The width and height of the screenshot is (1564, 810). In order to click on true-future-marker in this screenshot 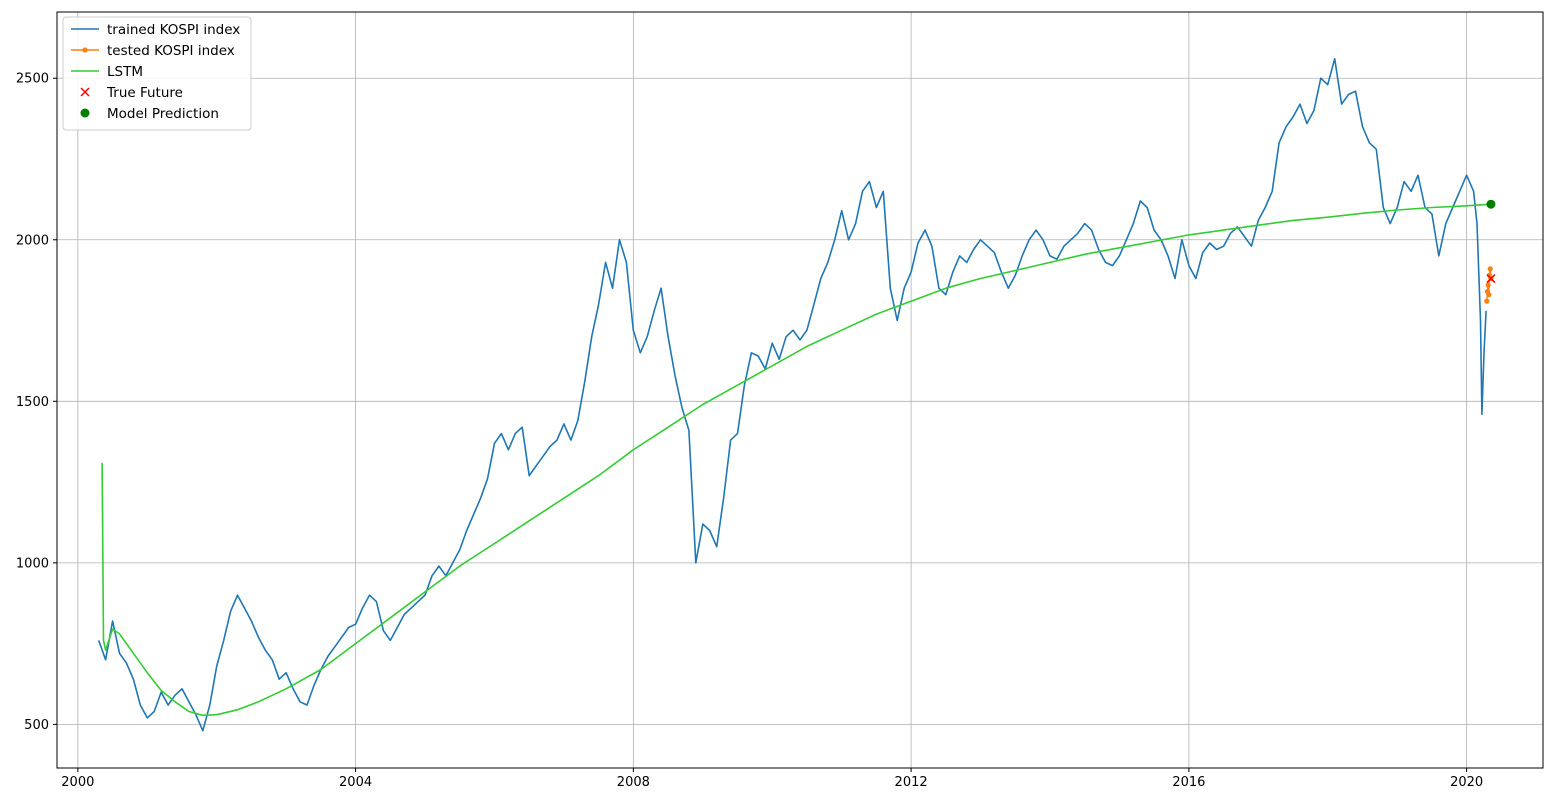, I will do `click(1491, 279)`.